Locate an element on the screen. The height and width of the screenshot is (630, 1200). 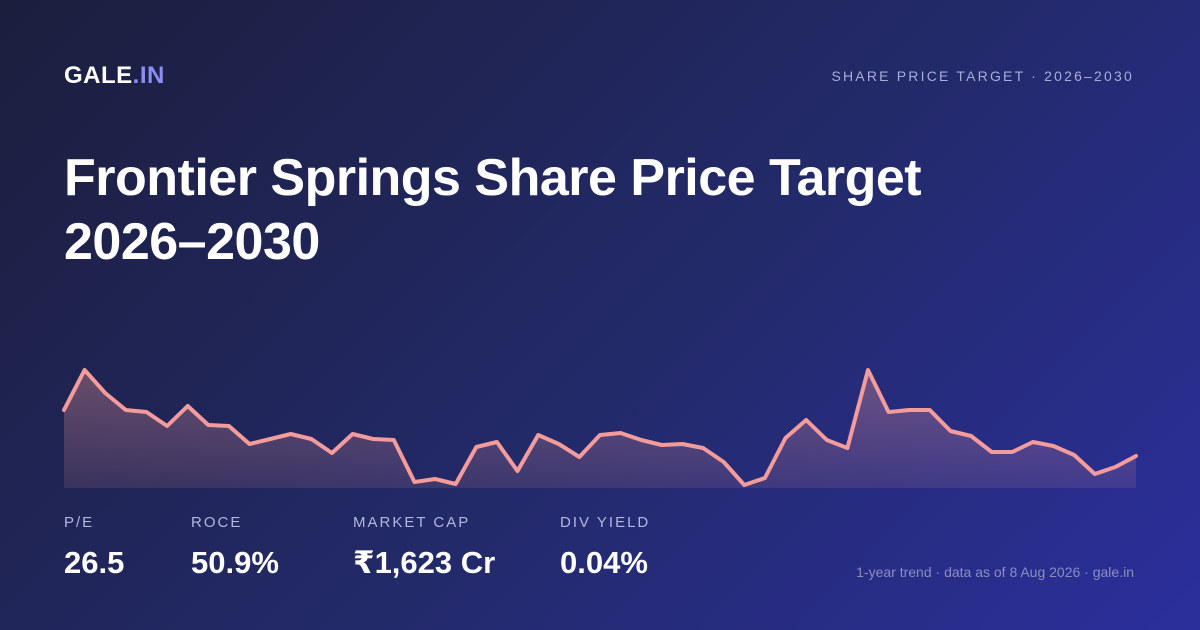
stat-value: 0.04% is located at coordinates (604, 562).